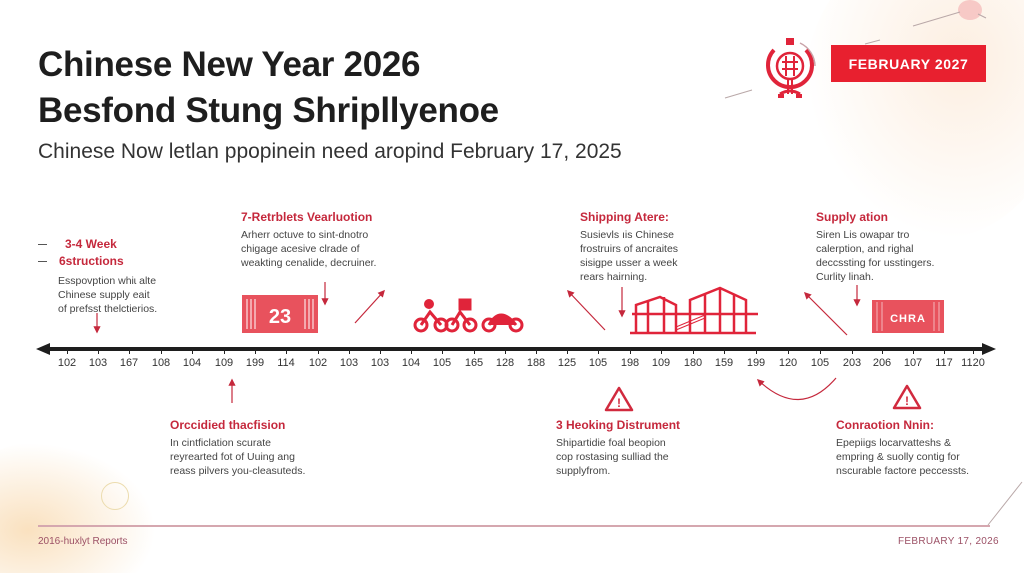  I want to click on tick-label: 159, so click(724, 363).